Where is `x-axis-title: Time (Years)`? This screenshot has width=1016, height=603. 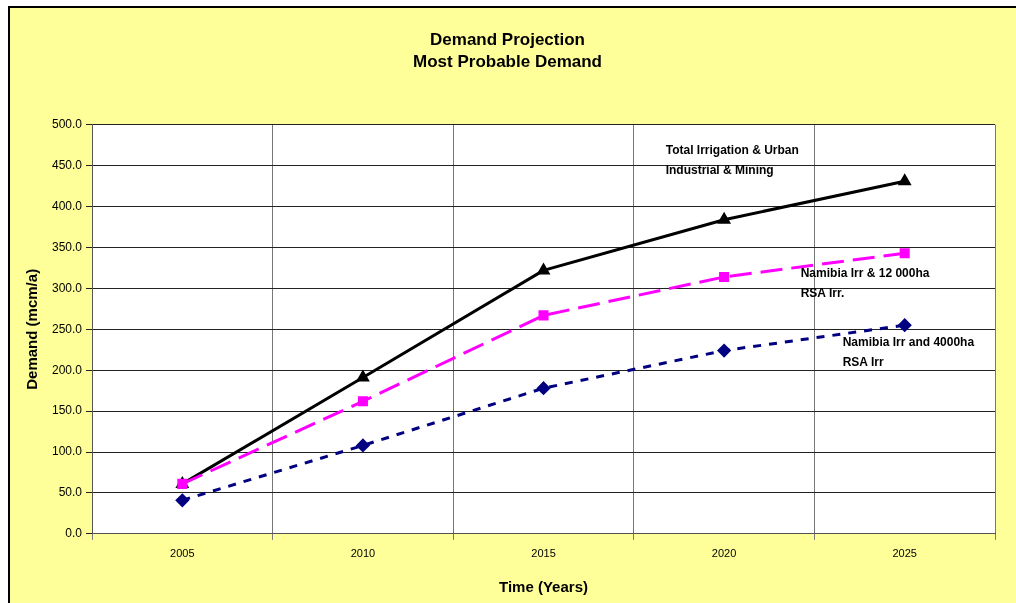
x-axis-title: Time (Years) is located at coordinates (543, 587).